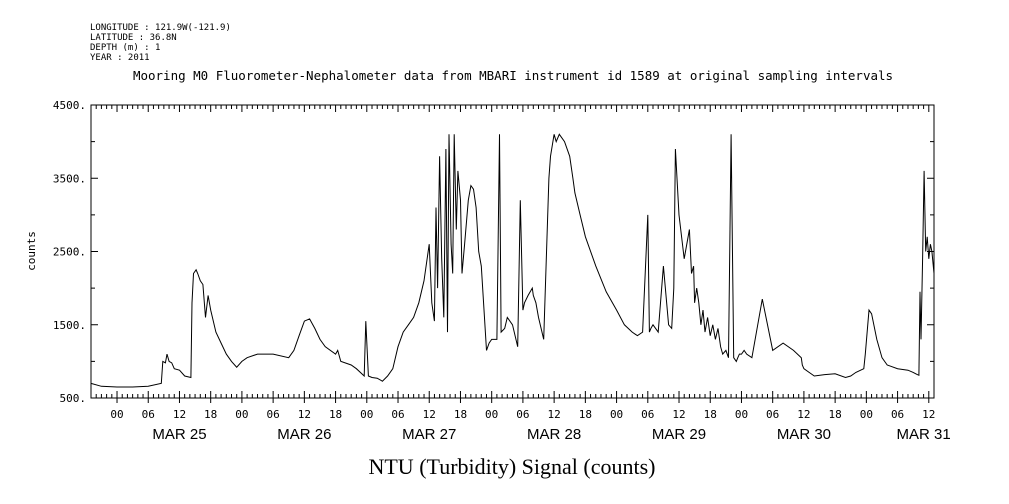 The height and width of the screenshot is (504, 1009). What do you see at coordinates (69, 252) in the screenshot?
I see `y-tick-label: 2500.` at bounding box center [69, 252].